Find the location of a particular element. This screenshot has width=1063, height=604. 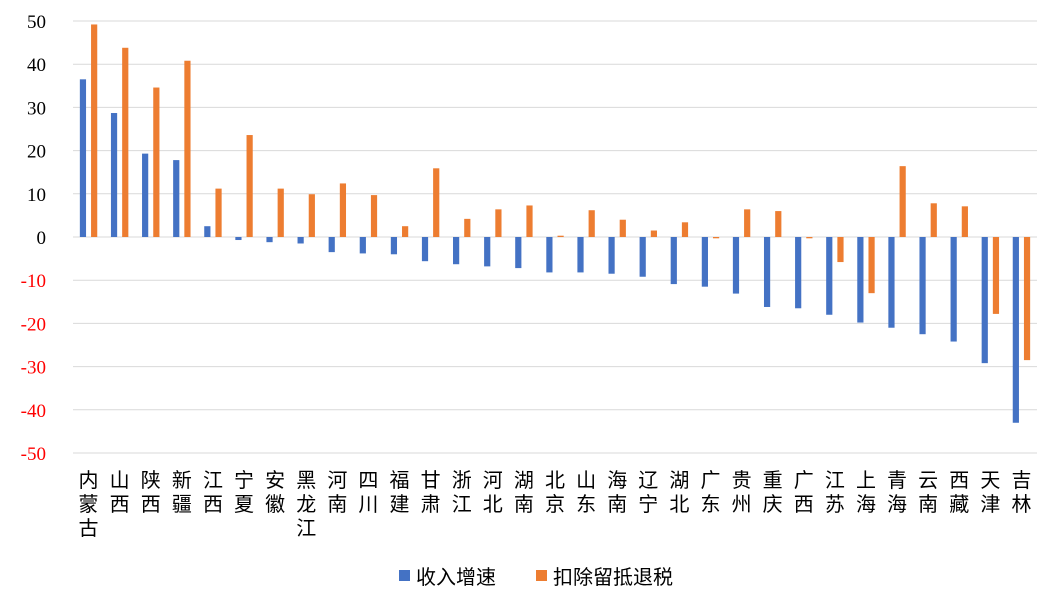

y-tick-label: 40 is located at coordinates (36, 65).